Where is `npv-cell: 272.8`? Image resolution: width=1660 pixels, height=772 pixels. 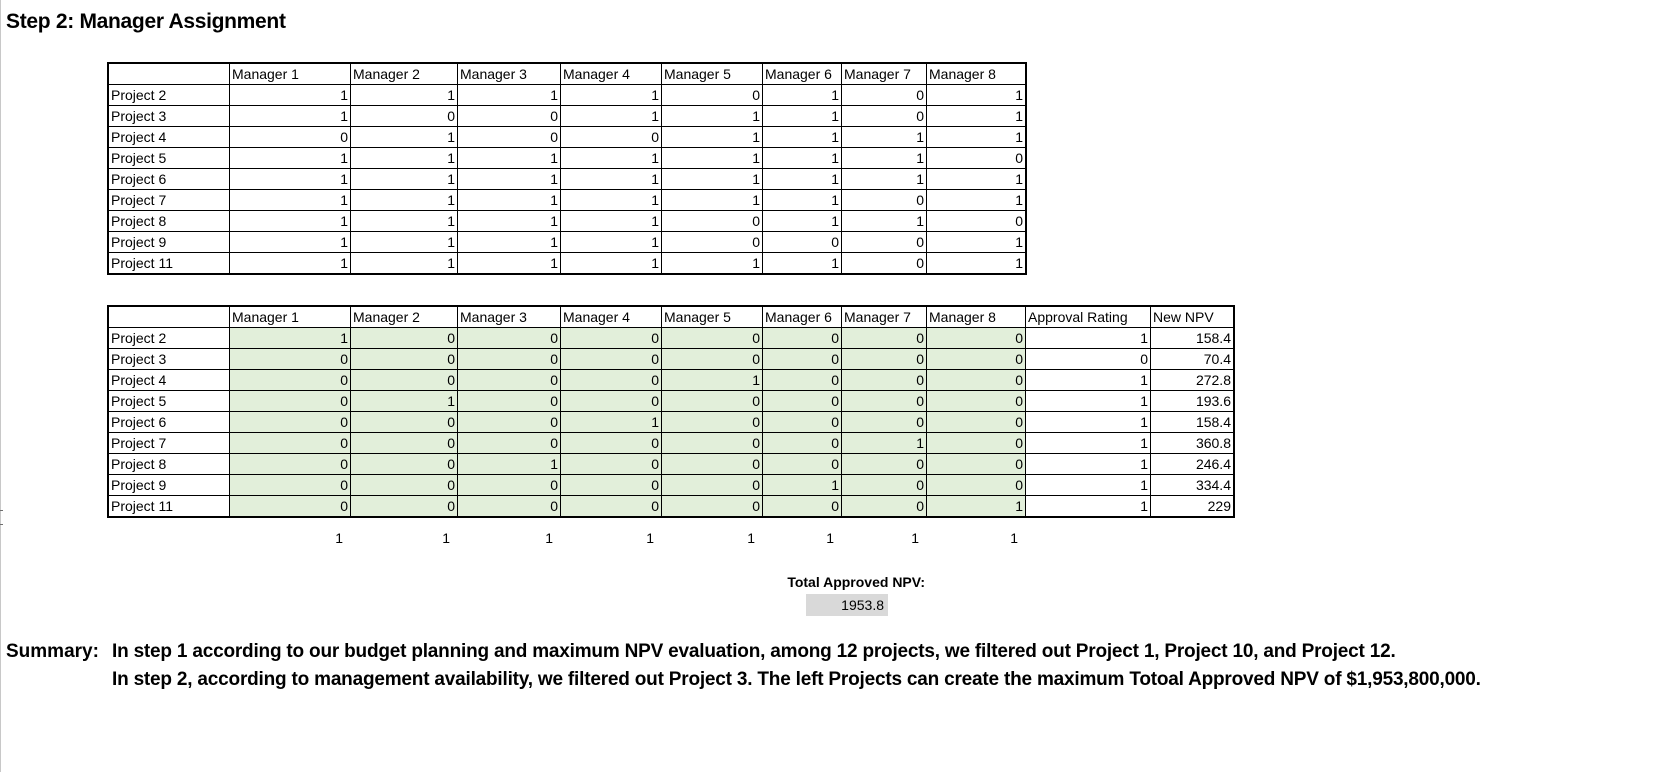 npv-cell: 272.8 is located at coordinates (1192, 380).